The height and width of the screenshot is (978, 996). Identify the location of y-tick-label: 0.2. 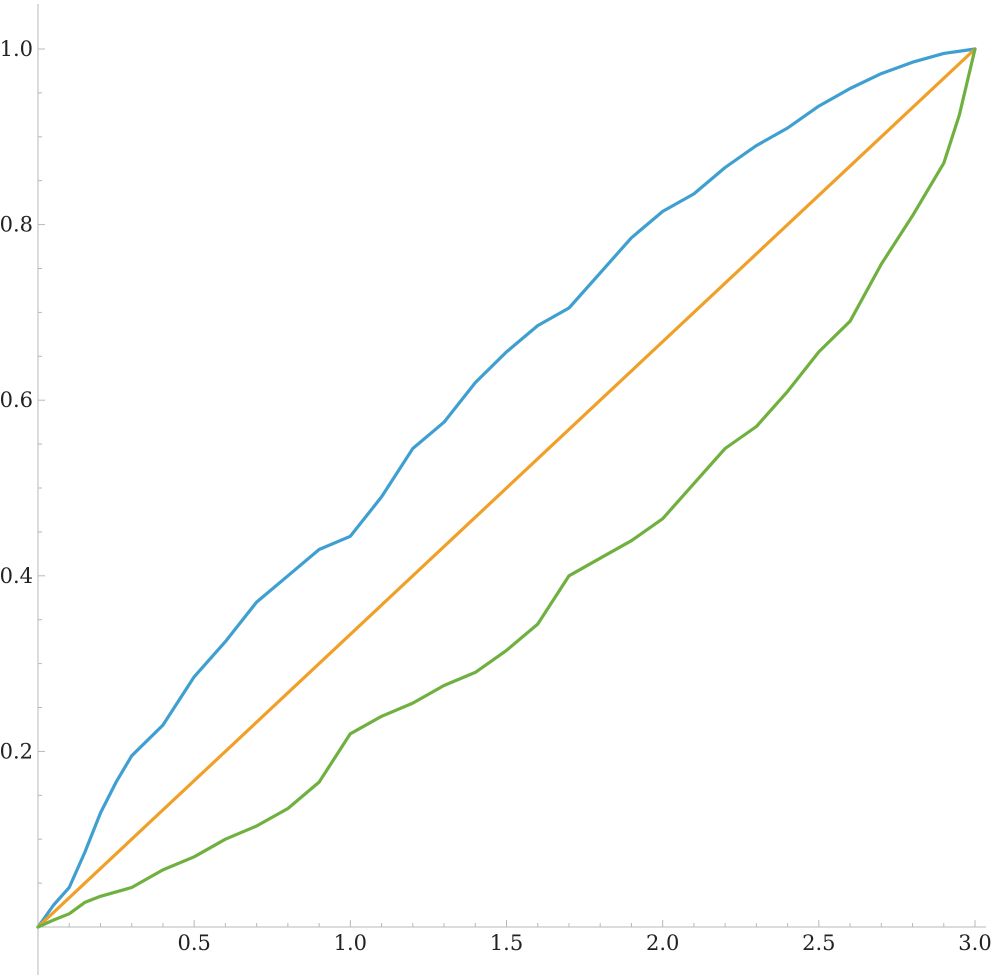
(16, 751).